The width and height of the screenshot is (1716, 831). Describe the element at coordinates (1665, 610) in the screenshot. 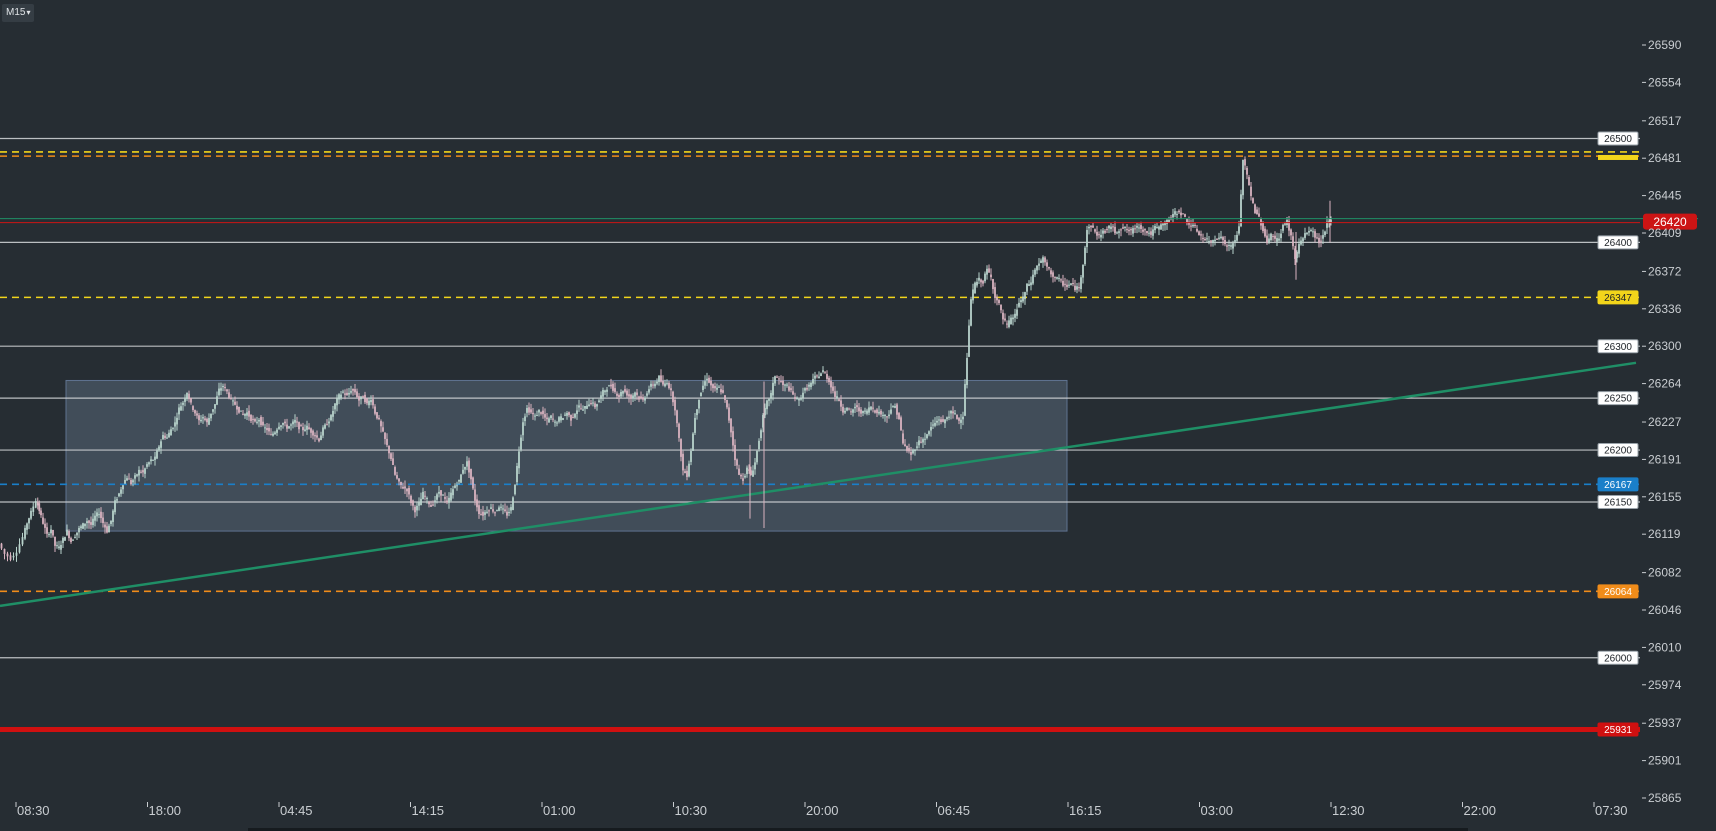

I see `y-tick-label: 26046` at that location.